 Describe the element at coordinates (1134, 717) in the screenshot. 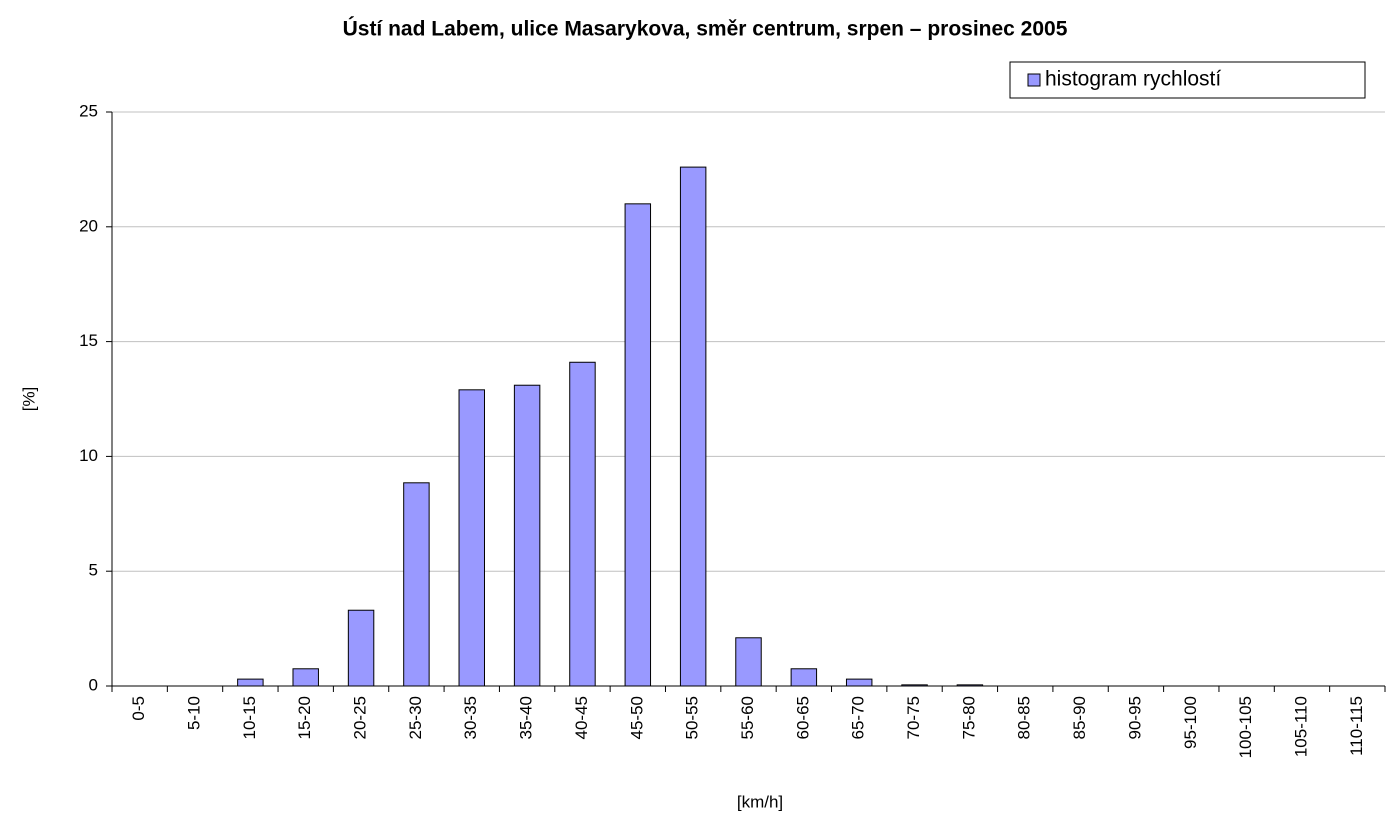

I see `x-tick-label: 90-95` at that location.